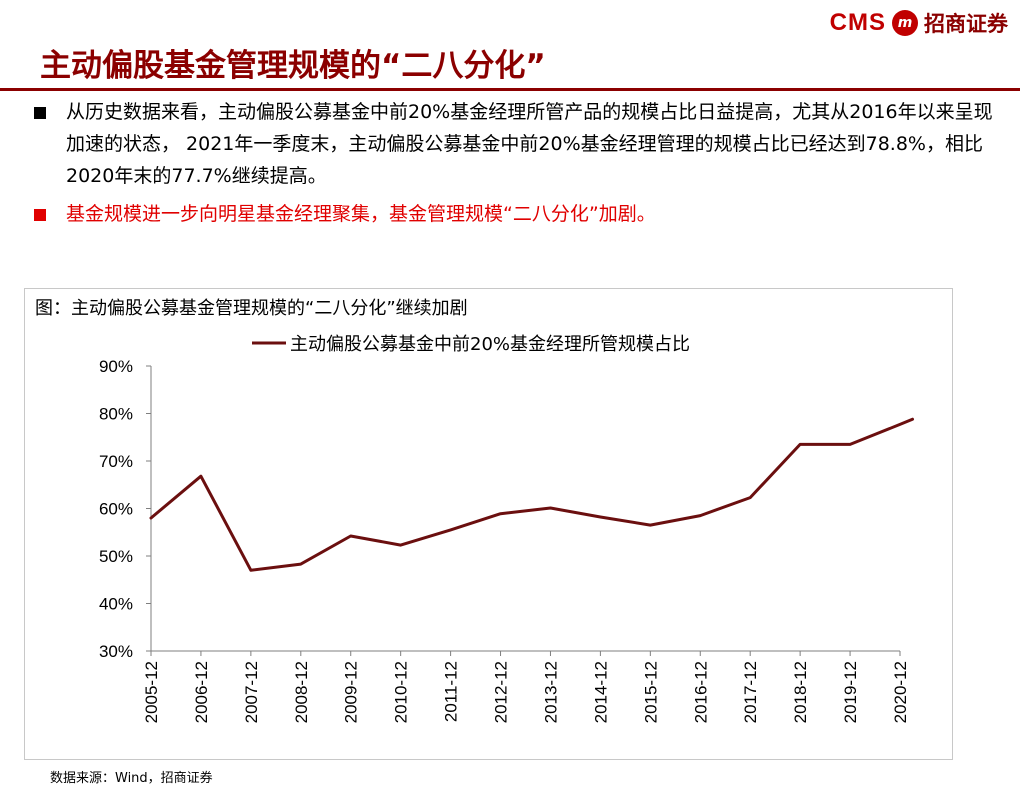 This screenshot has height=795, width=1020. I want to click on x-tick-label: 2019-12, so click(850, 692).